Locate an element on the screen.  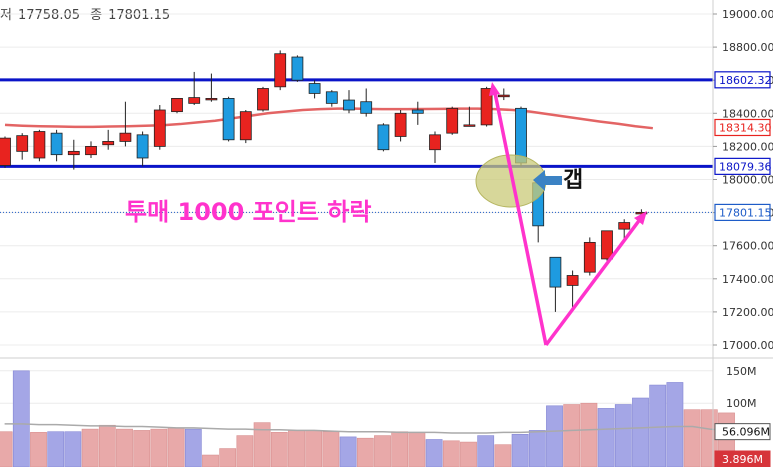
price-tag-label: 18314.30 is located at coordinates (745, 127).